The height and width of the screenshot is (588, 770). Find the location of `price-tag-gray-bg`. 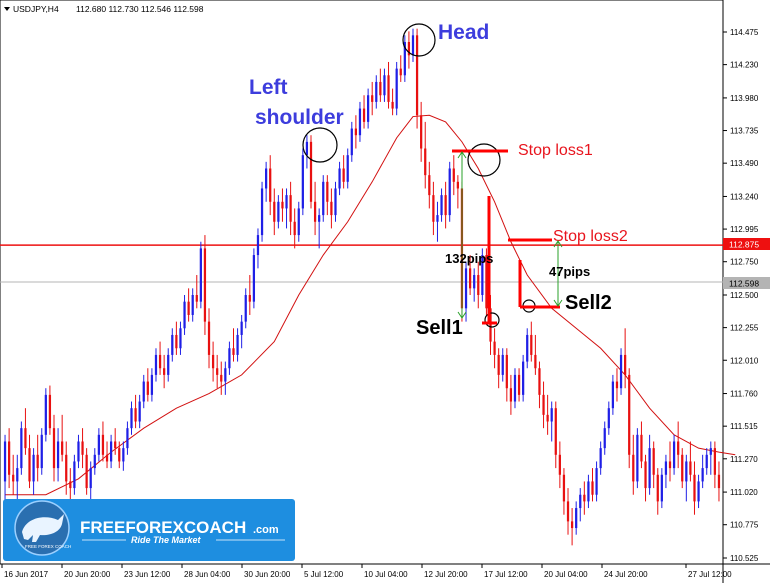

price-tag-gray-bg is located at coordinates (746, 283).